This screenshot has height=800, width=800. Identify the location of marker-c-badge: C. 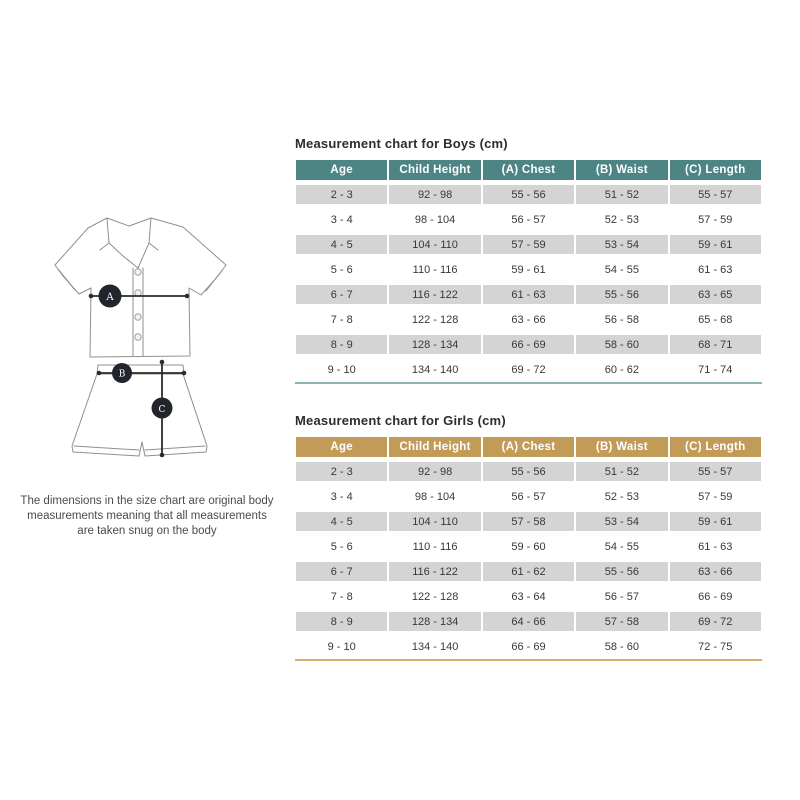
(162, 408).